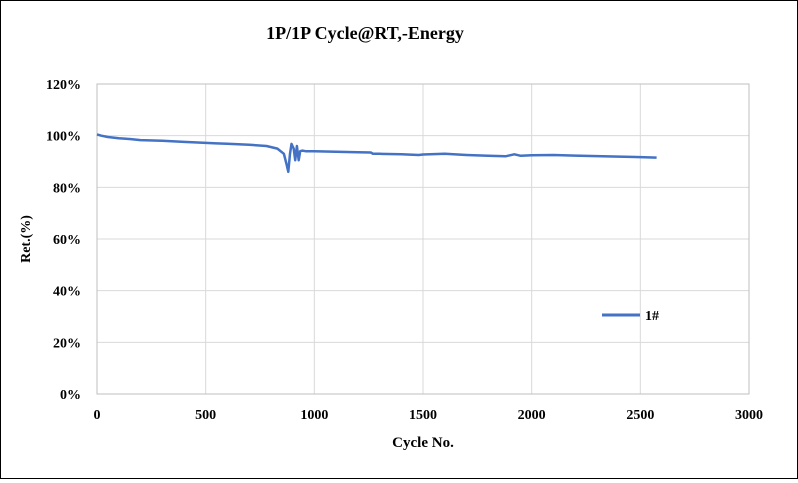  I want to click on y-tick-label: 40%, so click(67, 292).